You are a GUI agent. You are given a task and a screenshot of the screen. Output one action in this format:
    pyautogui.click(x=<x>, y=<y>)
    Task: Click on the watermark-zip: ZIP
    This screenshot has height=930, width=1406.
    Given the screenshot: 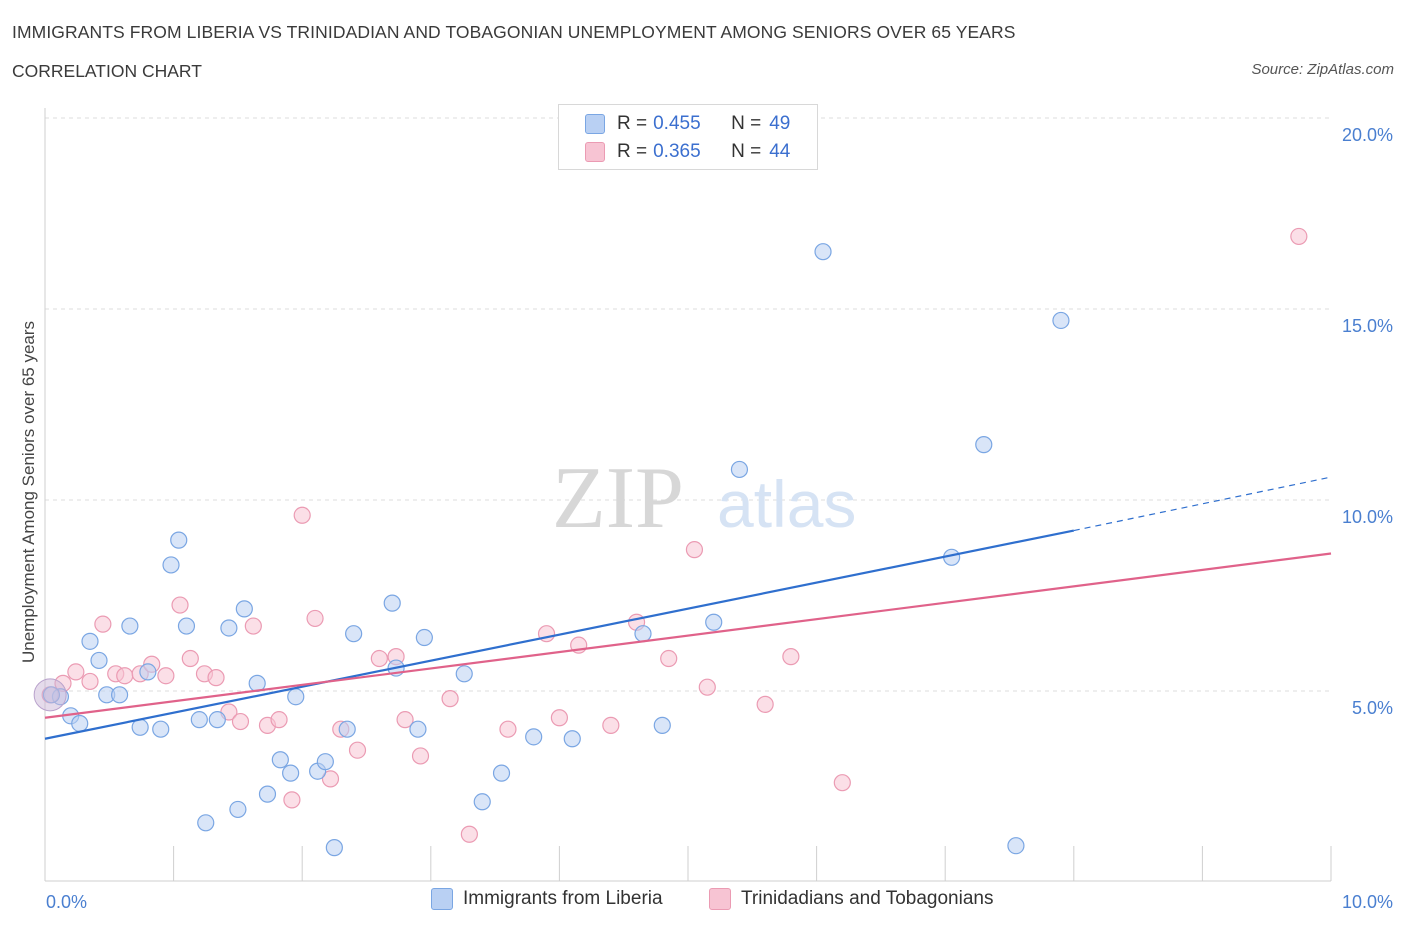 What is the action you would take?
    pyautogui.click(x=618, y=498)
    